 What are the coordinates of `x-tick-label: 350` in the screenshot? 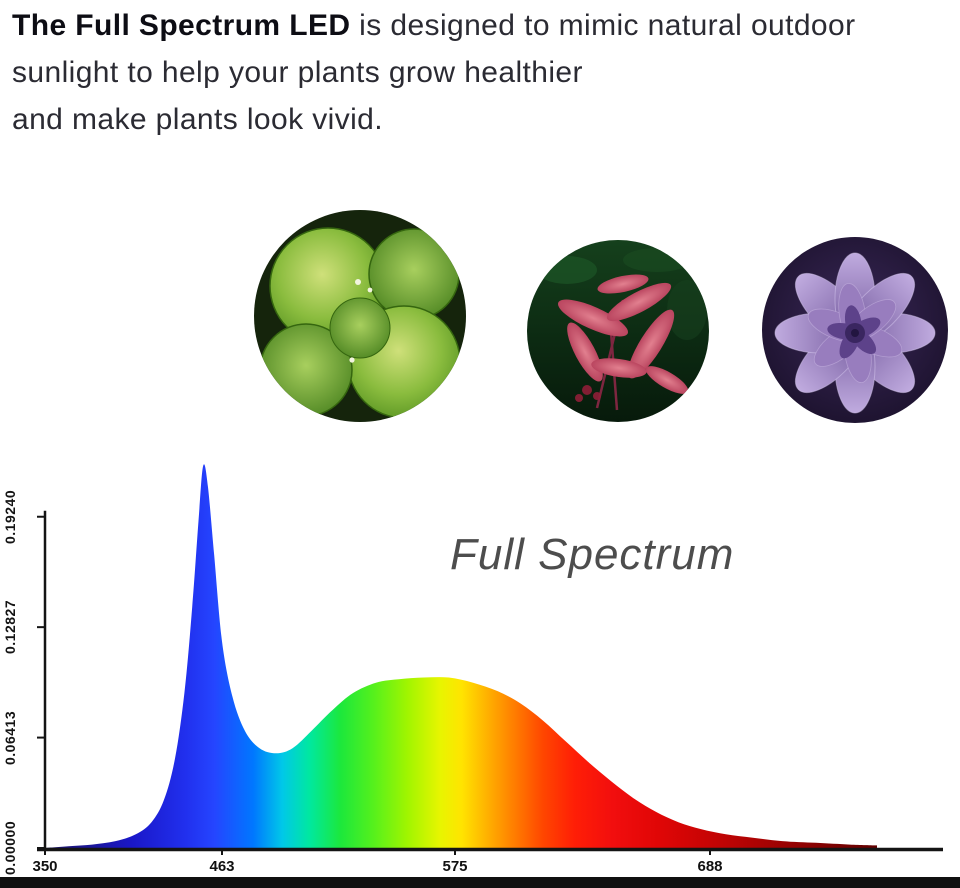 It's located at (45, 866).